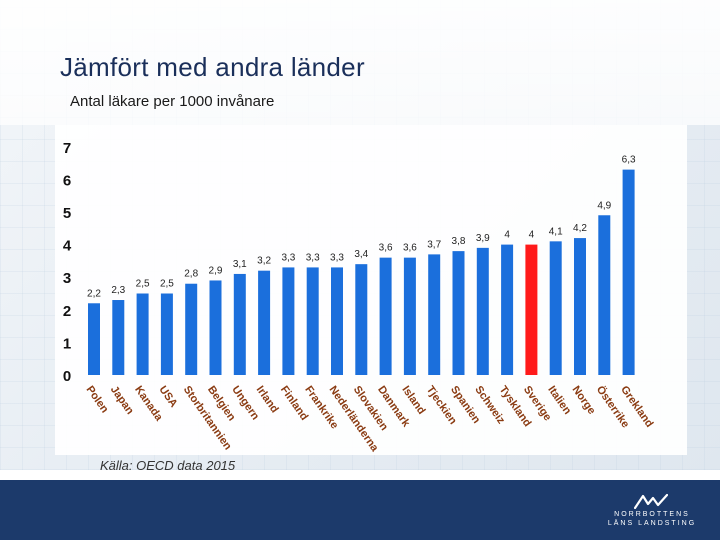  I want to click on data-label: 4,2, so click(580, 228).